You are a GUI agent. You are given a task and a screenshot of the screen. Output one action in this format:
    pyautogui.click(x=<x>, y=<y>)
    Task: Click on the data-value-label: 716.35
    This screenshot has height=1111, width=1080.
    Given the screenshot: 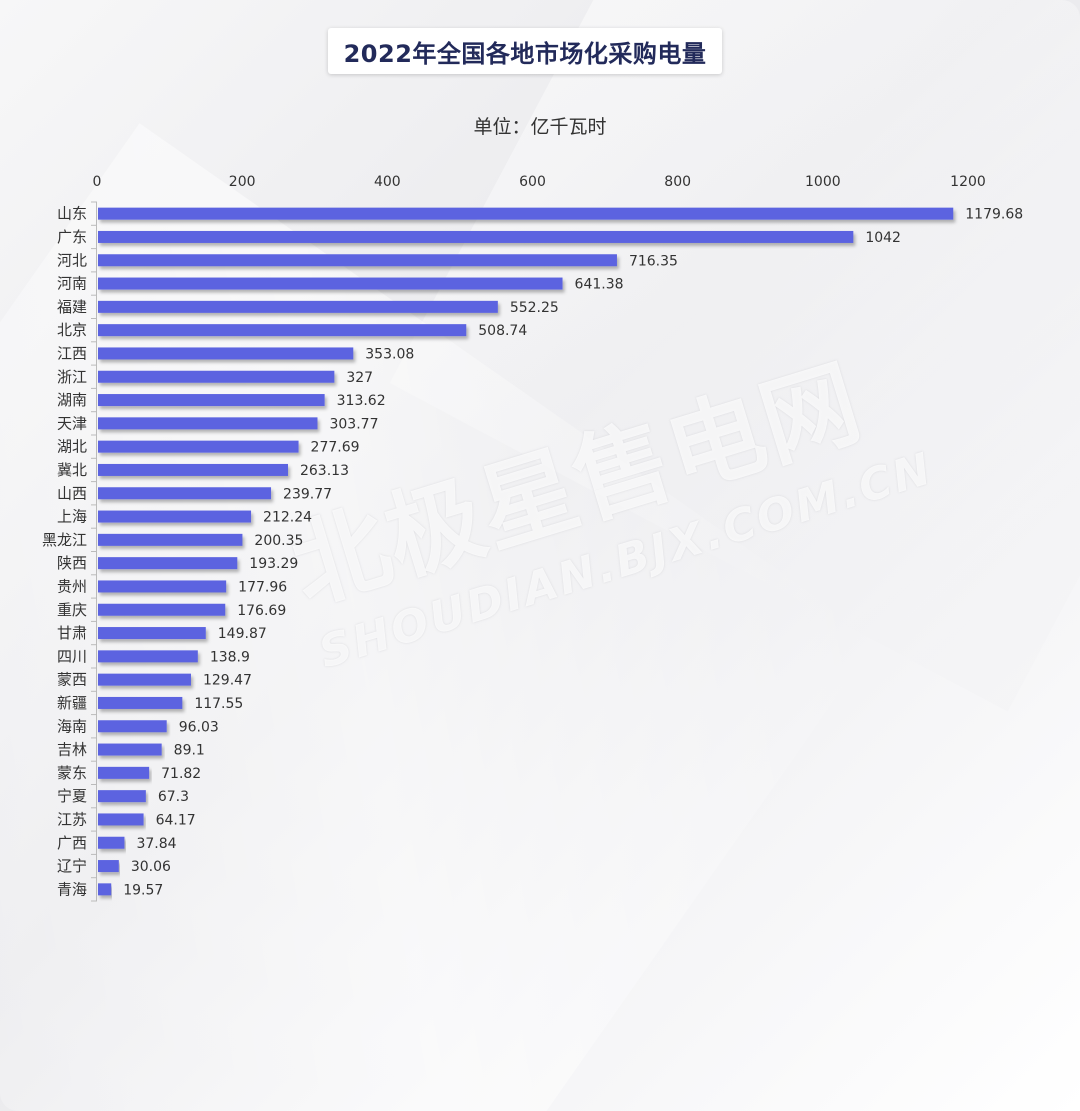 What is the action you would take?
    pyautogui.click(x=653, y=261)
    